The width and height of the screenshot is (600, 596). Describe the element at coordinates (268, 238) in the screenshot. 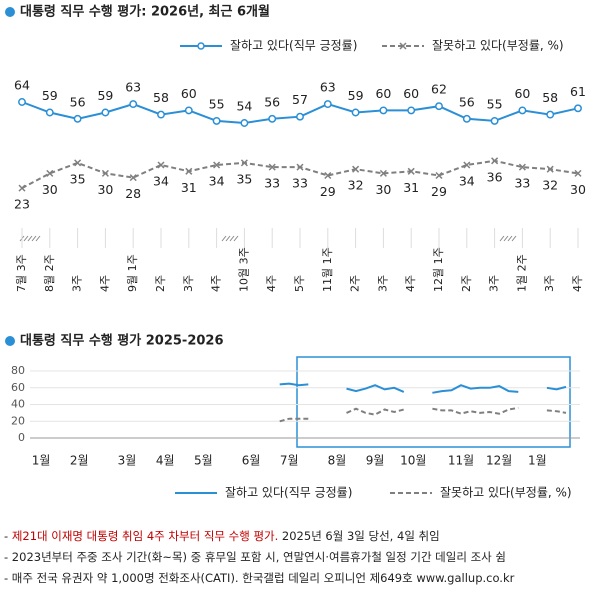

I see `axis-break` at that location.